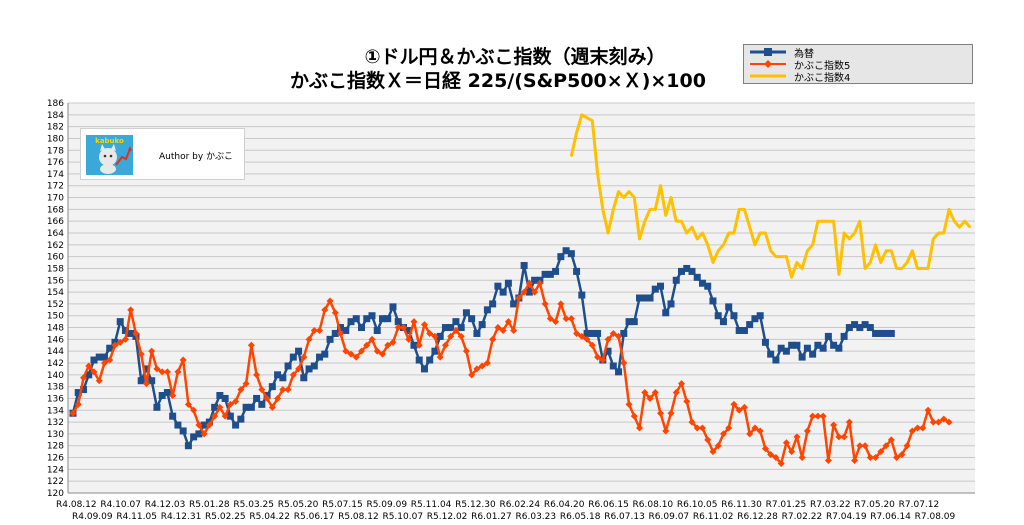  I want to click on y-tick-label: 120, so click(55, 494).